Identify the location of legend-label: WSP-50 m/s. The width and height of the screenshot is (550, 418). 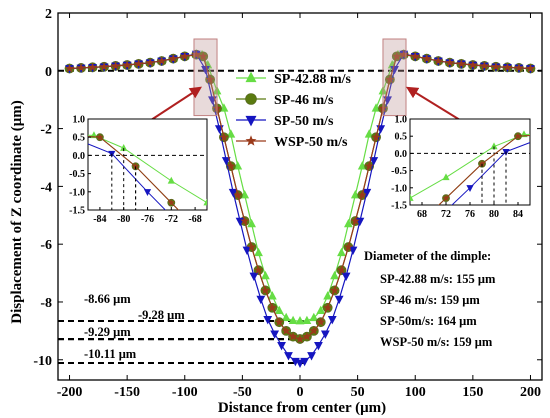
(311, 142).